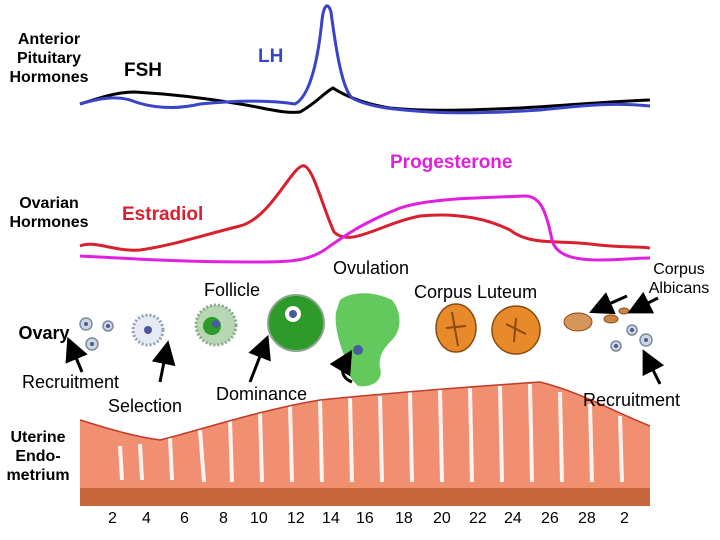  What do you see at coordinates (442, 518) in the screenshot?
I see `day-20: 20` at bounding box center [442, 518].